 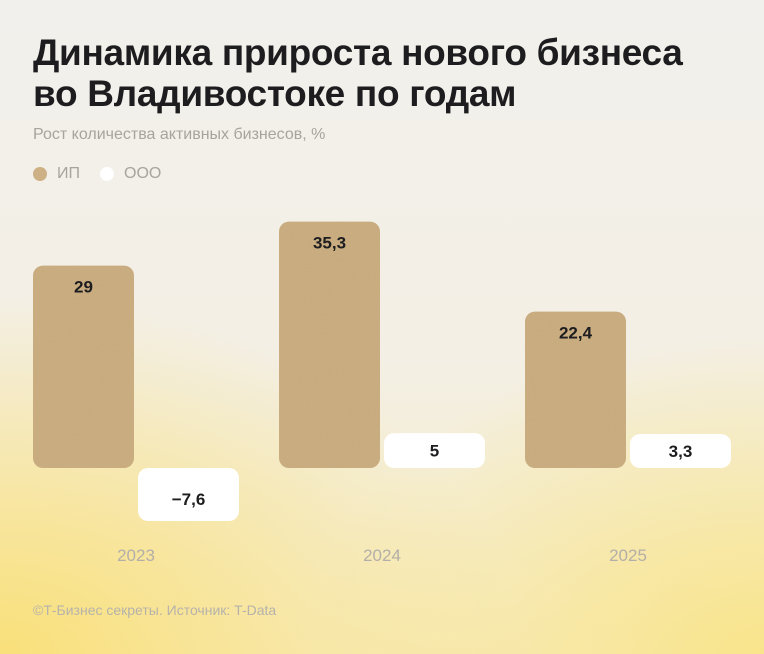 What do you see at coordinates (576, 333) in the screenshot?
I see `data-label-ip-2025: 22,4` at bounding box center [576, 333].